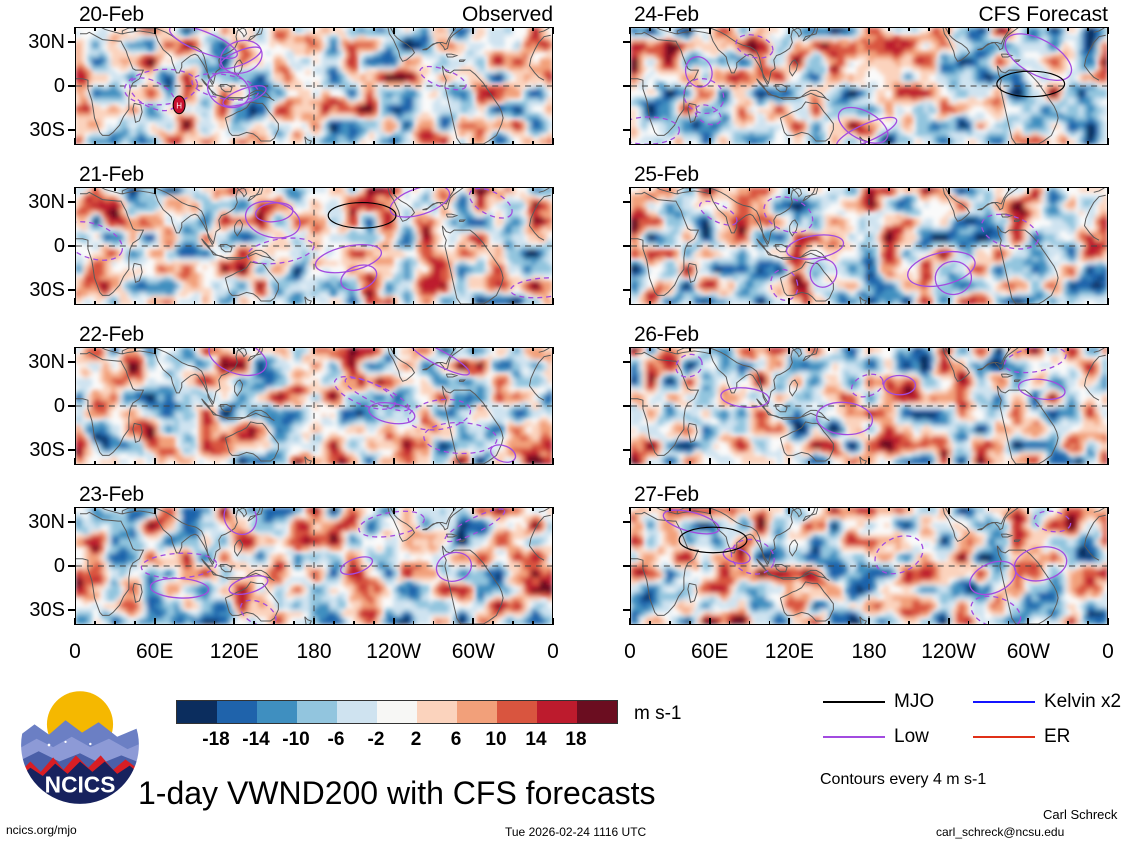  Describe the element at coordinates (666, 174) in the screenshot. I see `panel-date-label: 25-Feb` at that location.